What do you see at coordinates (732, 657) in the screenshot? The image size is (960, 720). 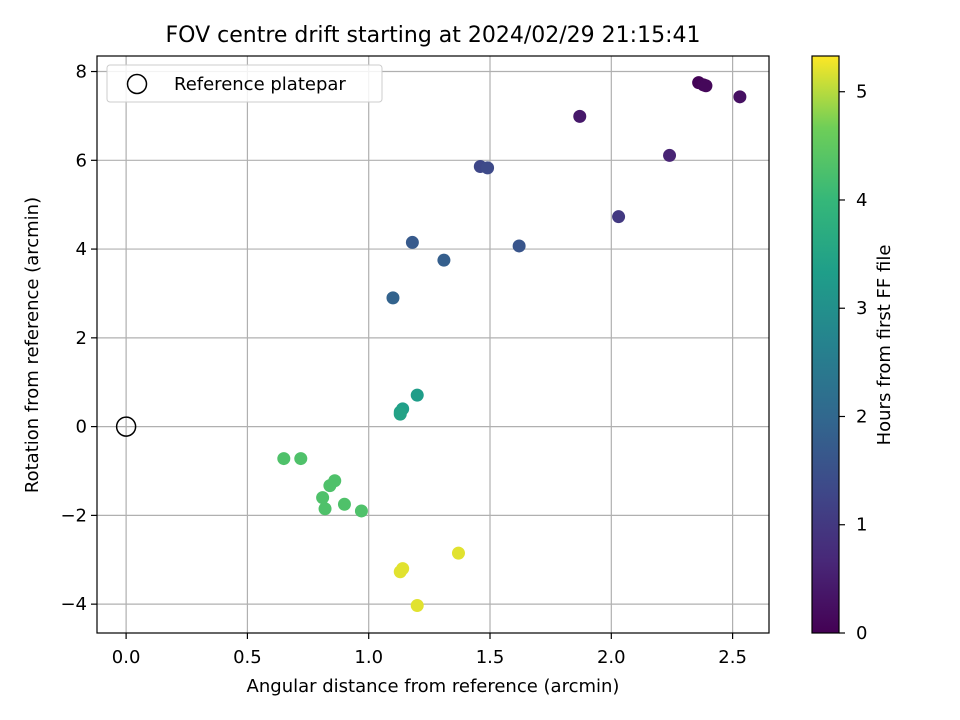 I see `x-tick-label: 2.5` at bounding box center [732, 657].